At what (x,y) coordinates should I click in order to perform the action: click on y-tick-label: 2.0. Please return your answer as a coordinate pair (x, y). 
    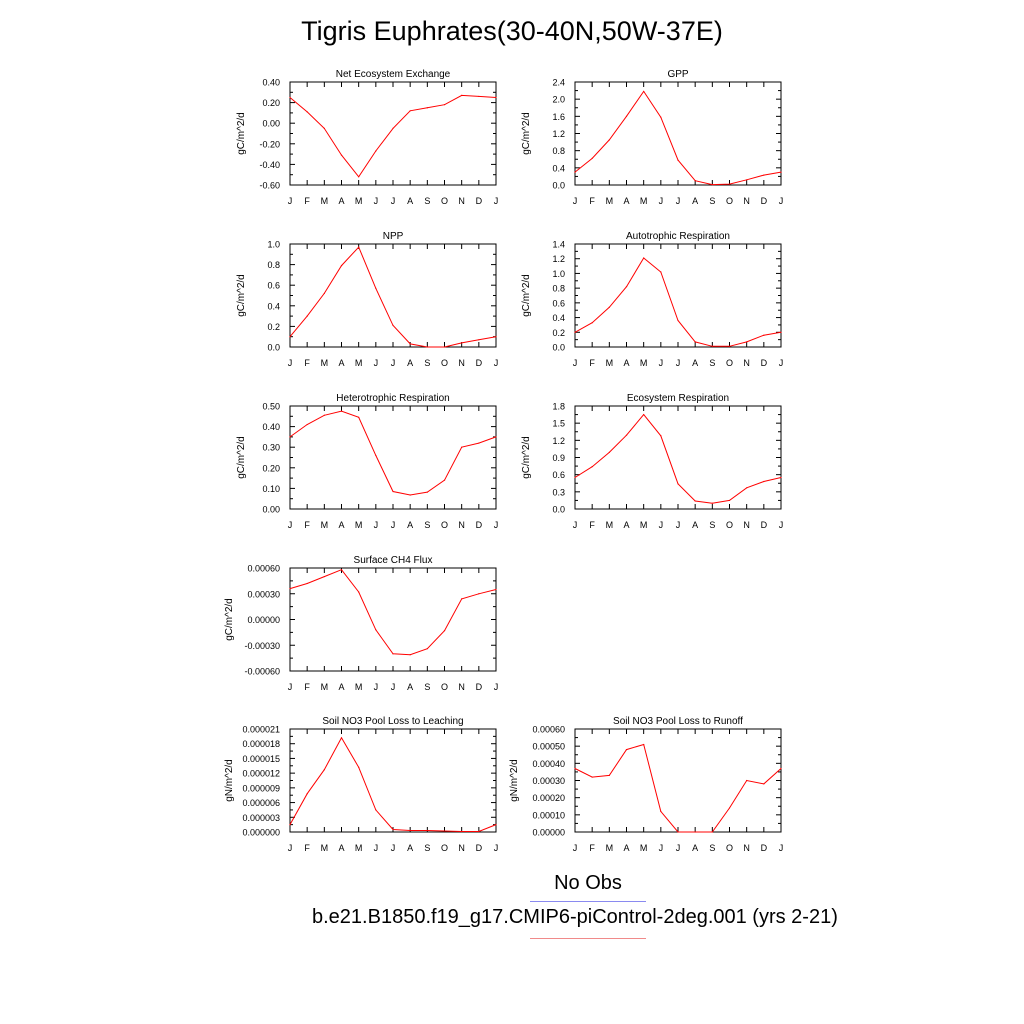
    Looking at the image, I should click on (558, 100).